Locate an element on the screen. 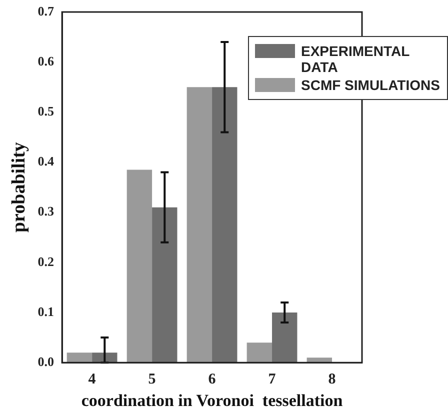 The height and width of the screenshot is (412, 448). legend-label: SCMF SIMULATIONS is located at coordinates (370, 85).